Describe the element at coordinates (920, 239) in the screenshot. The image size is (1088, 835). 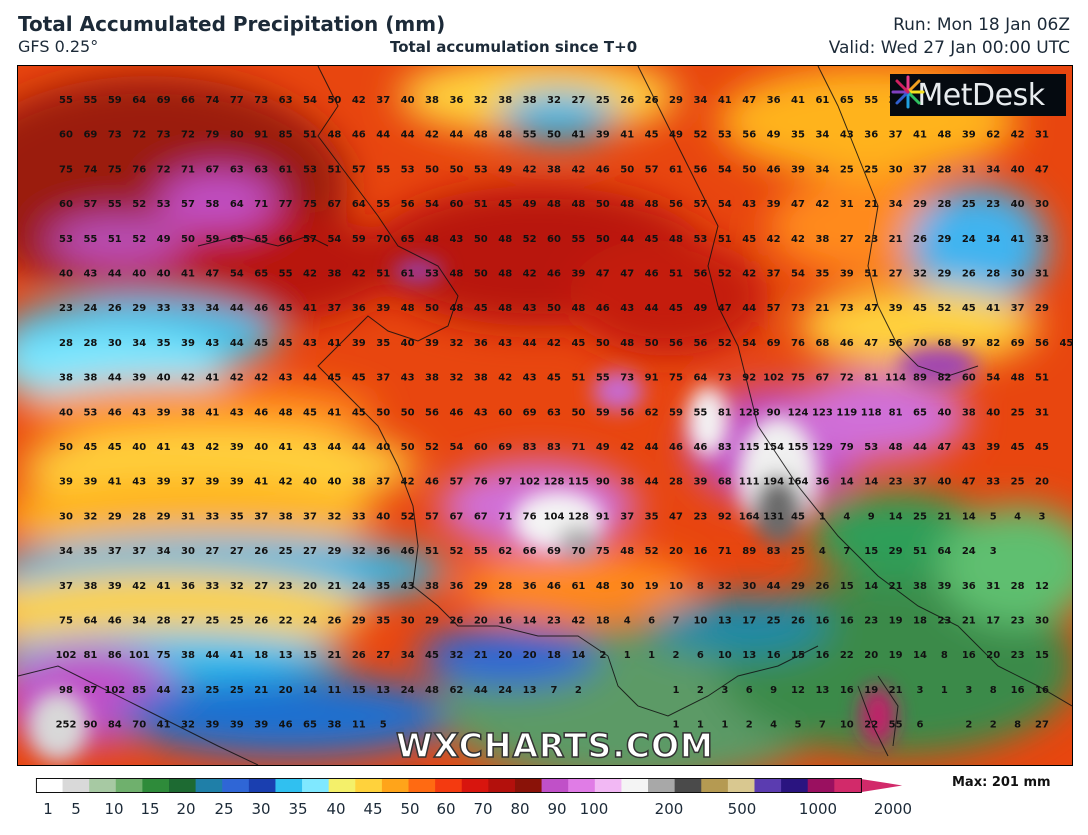
I see `grid-value: 26` at that location.